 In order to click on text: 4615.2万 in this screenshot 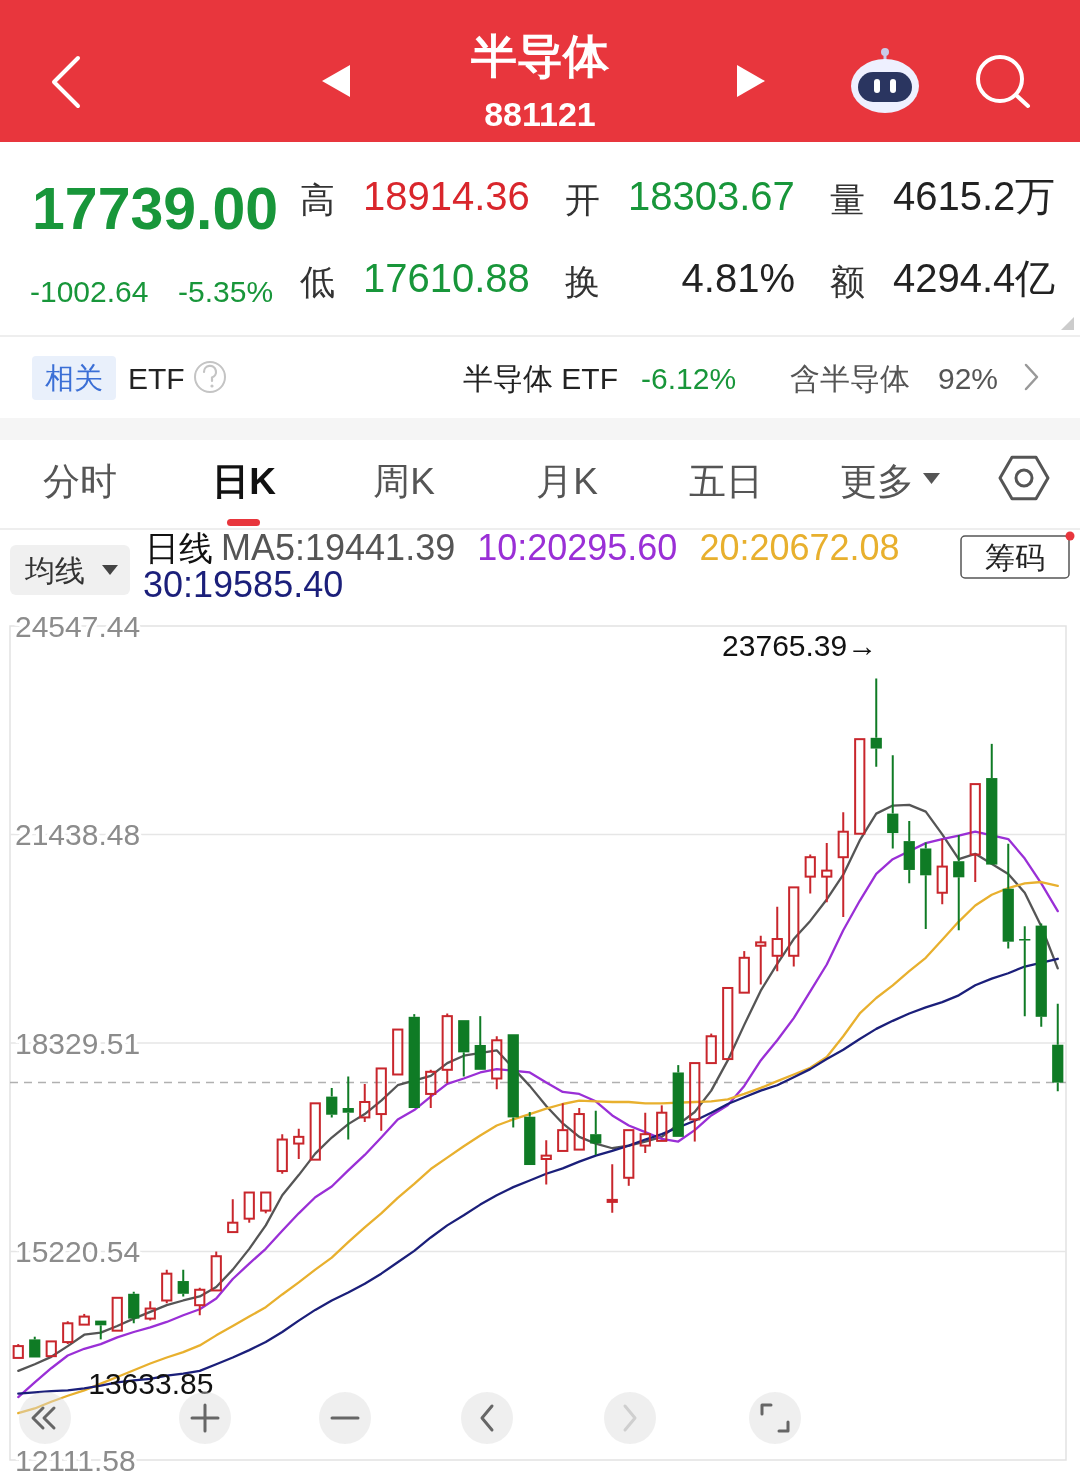, I will do `click(974, 196)`.